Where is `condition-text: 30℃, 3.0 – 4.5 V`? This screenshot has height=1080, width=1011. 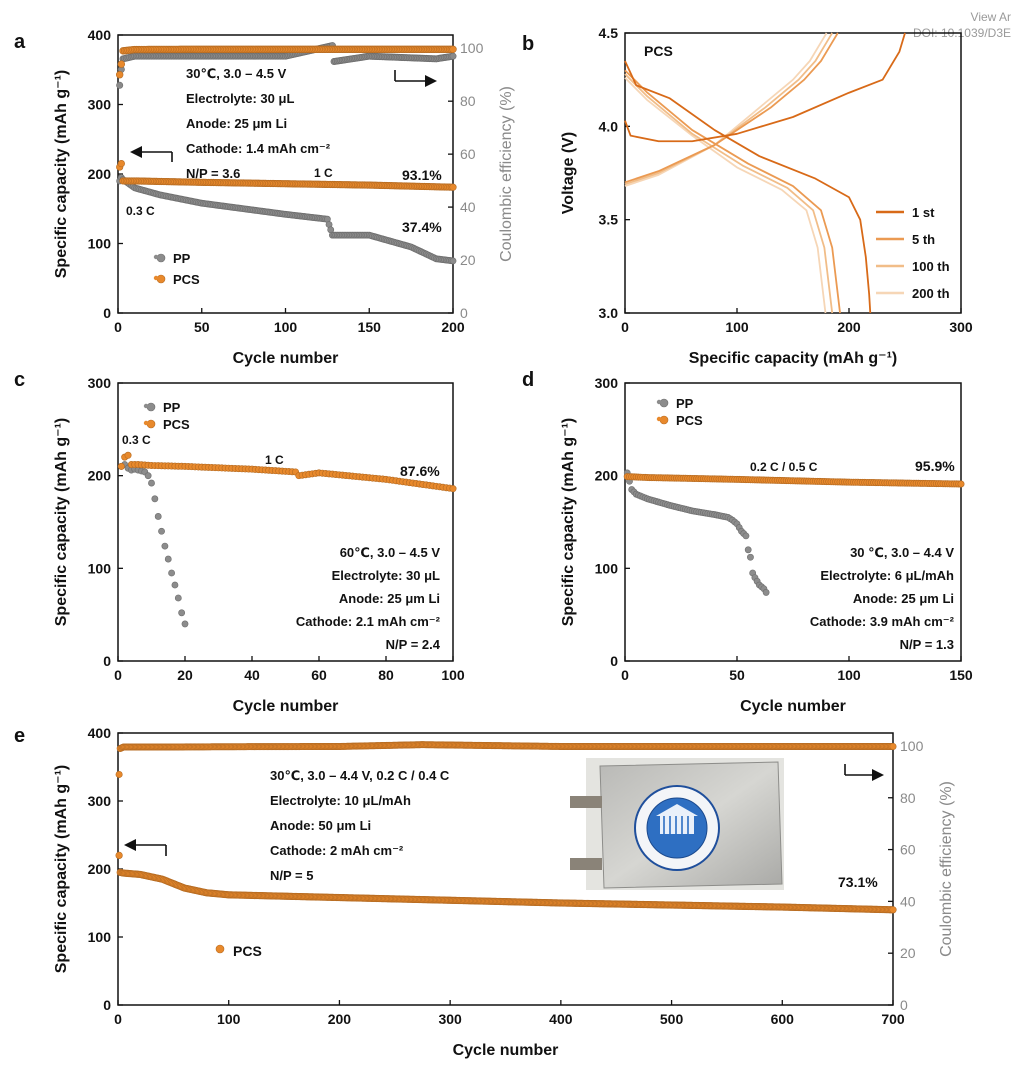
condition-text: 30℃, 3.0 – 4.5 V is located at coordinates (236, 73).